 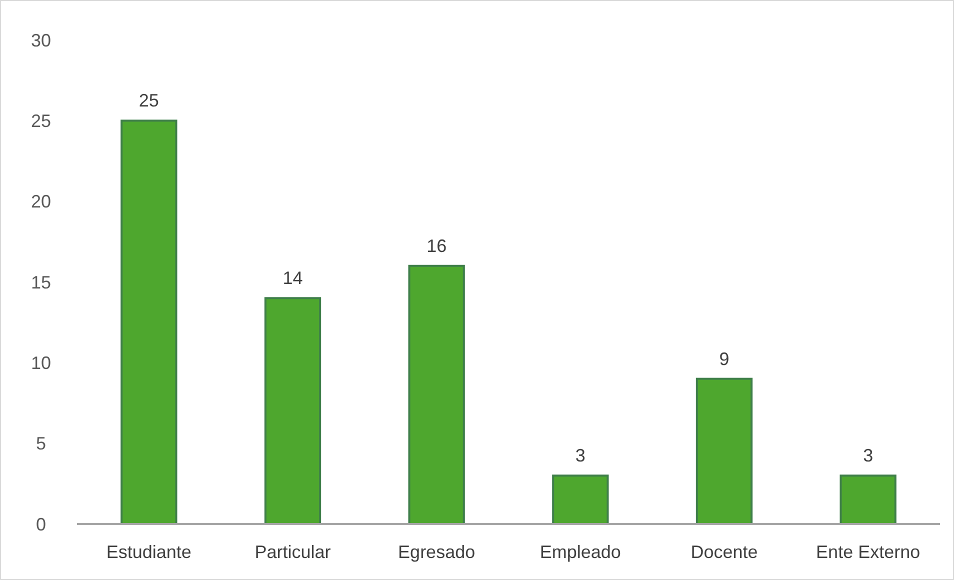 I want to click on x-tick-label: Estudiante, so click(x=149, y=552).